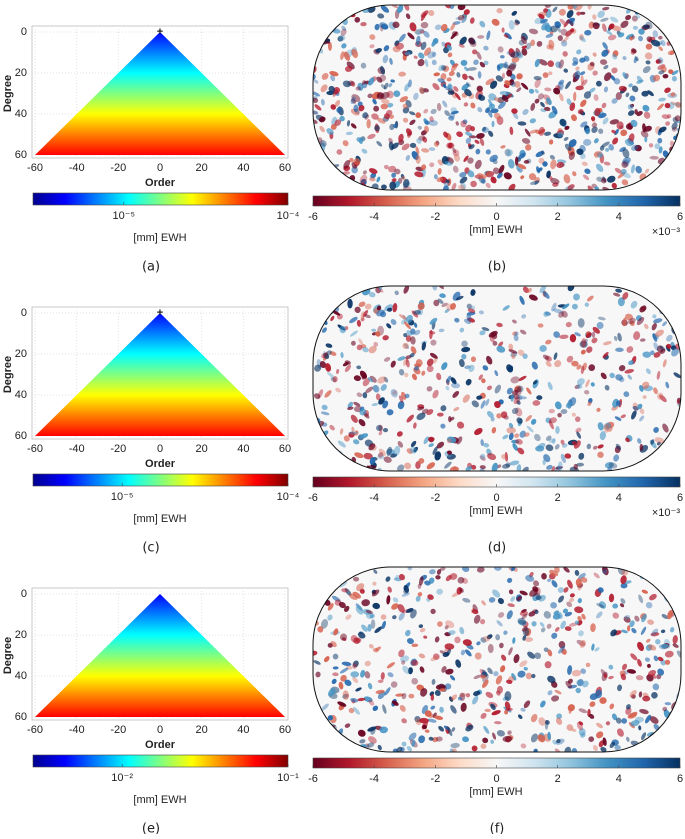 The width and height of the screenshot is (685, 839). I want to click on y-tick-label: 40, so click(21, 395).